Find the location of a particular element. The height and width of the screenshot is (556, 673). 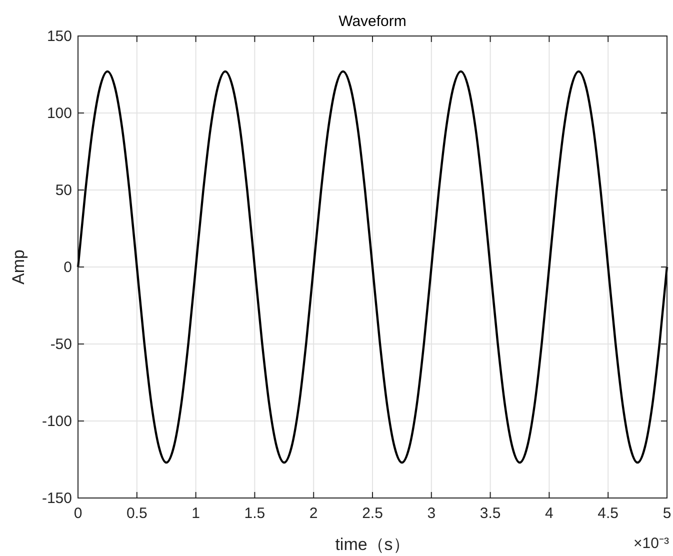

y-tick-label: 50 is located at coordinates (63, 190).